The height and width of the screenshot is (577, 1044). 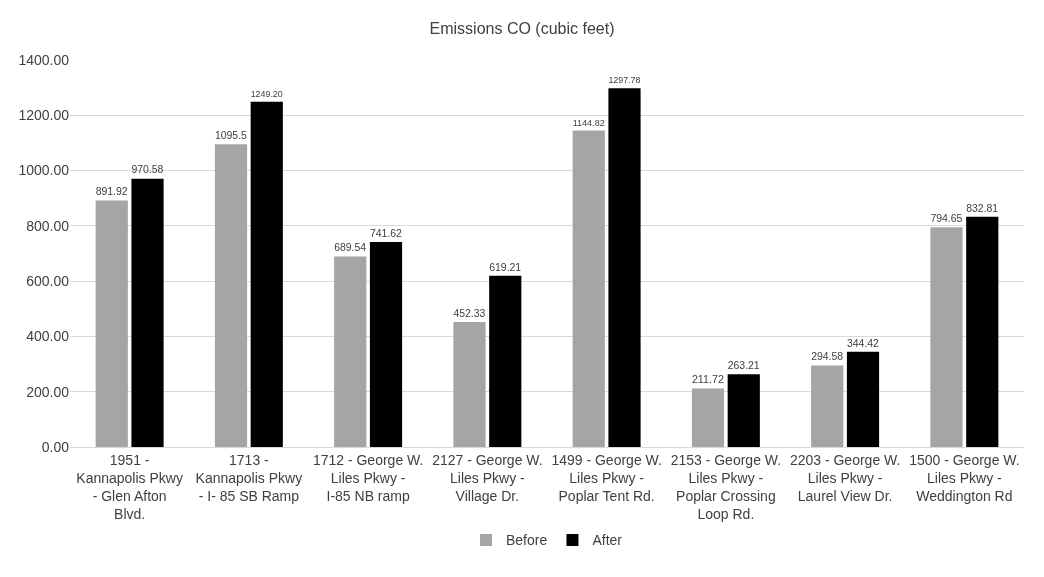 What do you see at coordinates (606, 478) in the screenshot?
I see `x-tick-label: 1499 - George W. Liles Pkwy - Poplar Tent Rd.` at bounding box center [606, 478].